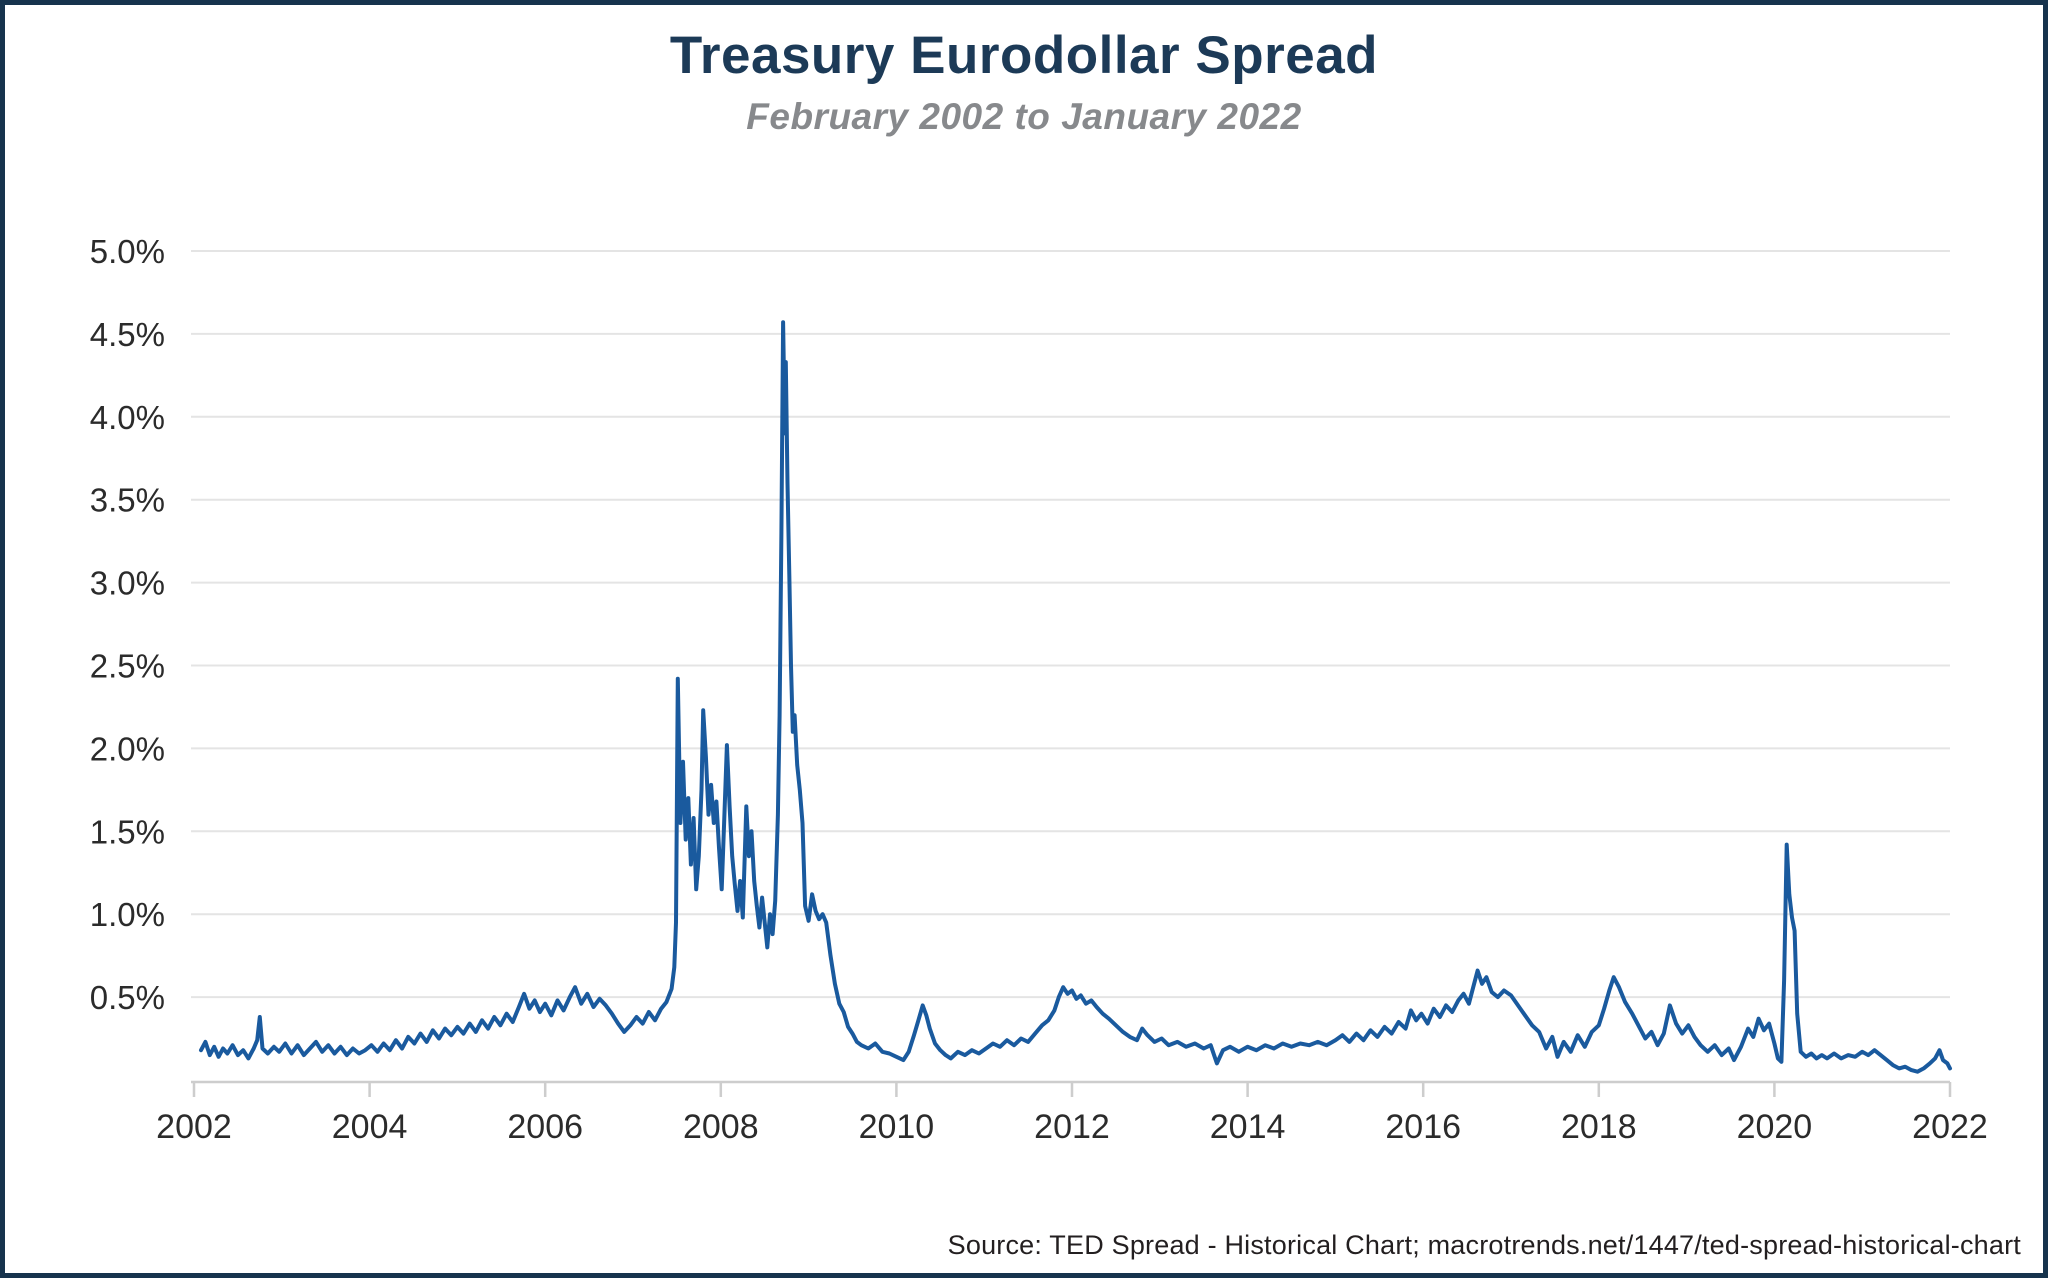  What do you see at coordinates (127, 997) in the screenshot?
I see `y-axis-label: 0.5%` at bounding box center [127, 997].